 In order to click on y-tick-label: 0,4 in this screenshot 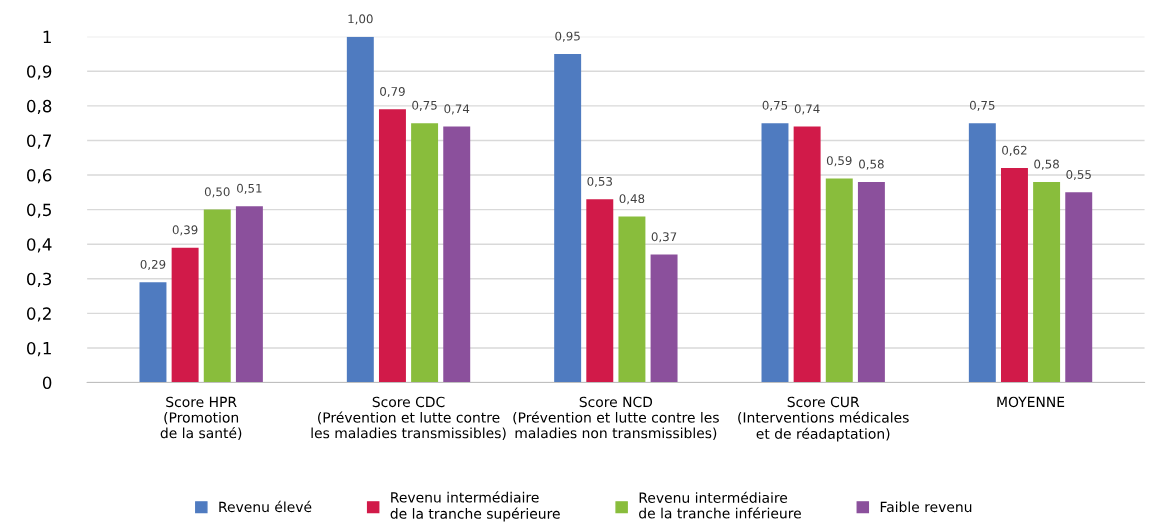, I will do `click(39, 245)`.